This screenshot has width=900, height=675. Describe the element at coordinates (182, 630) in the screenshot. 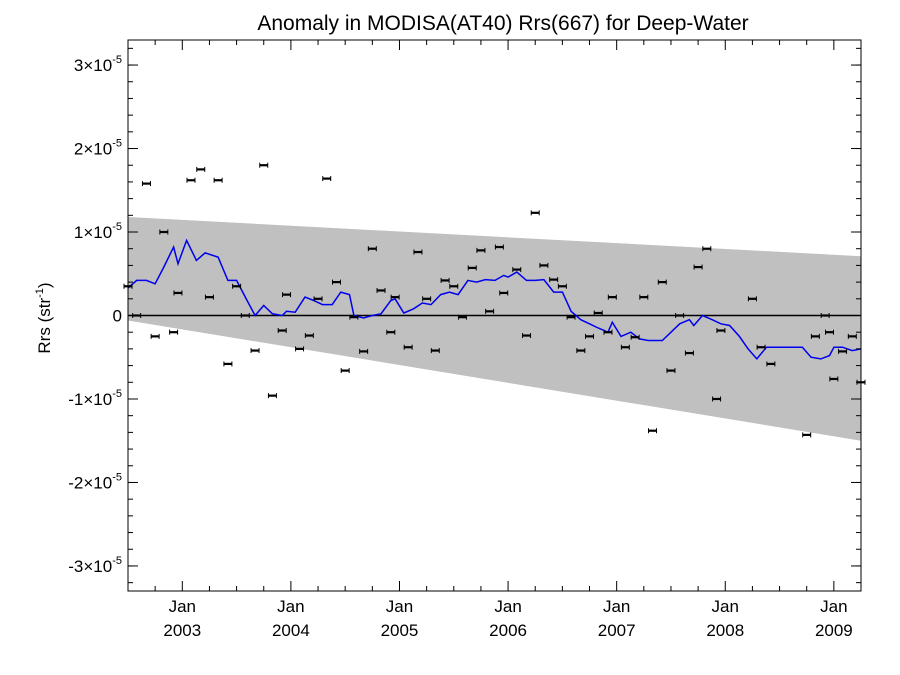

I see `x-tick-year: 2003` at that location.